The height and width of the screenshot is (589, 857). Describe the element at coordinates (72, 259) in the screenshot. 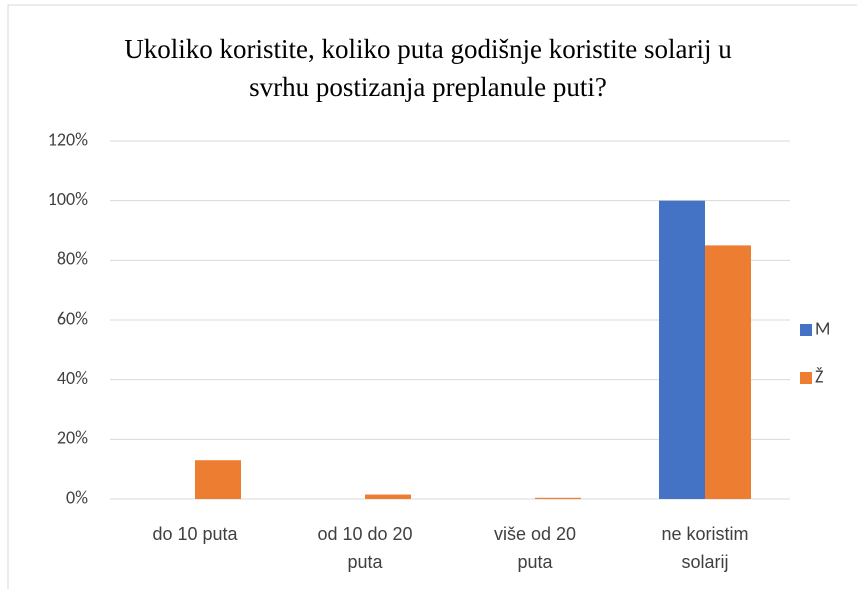

I see `y-tick-label: 80%` at that location.